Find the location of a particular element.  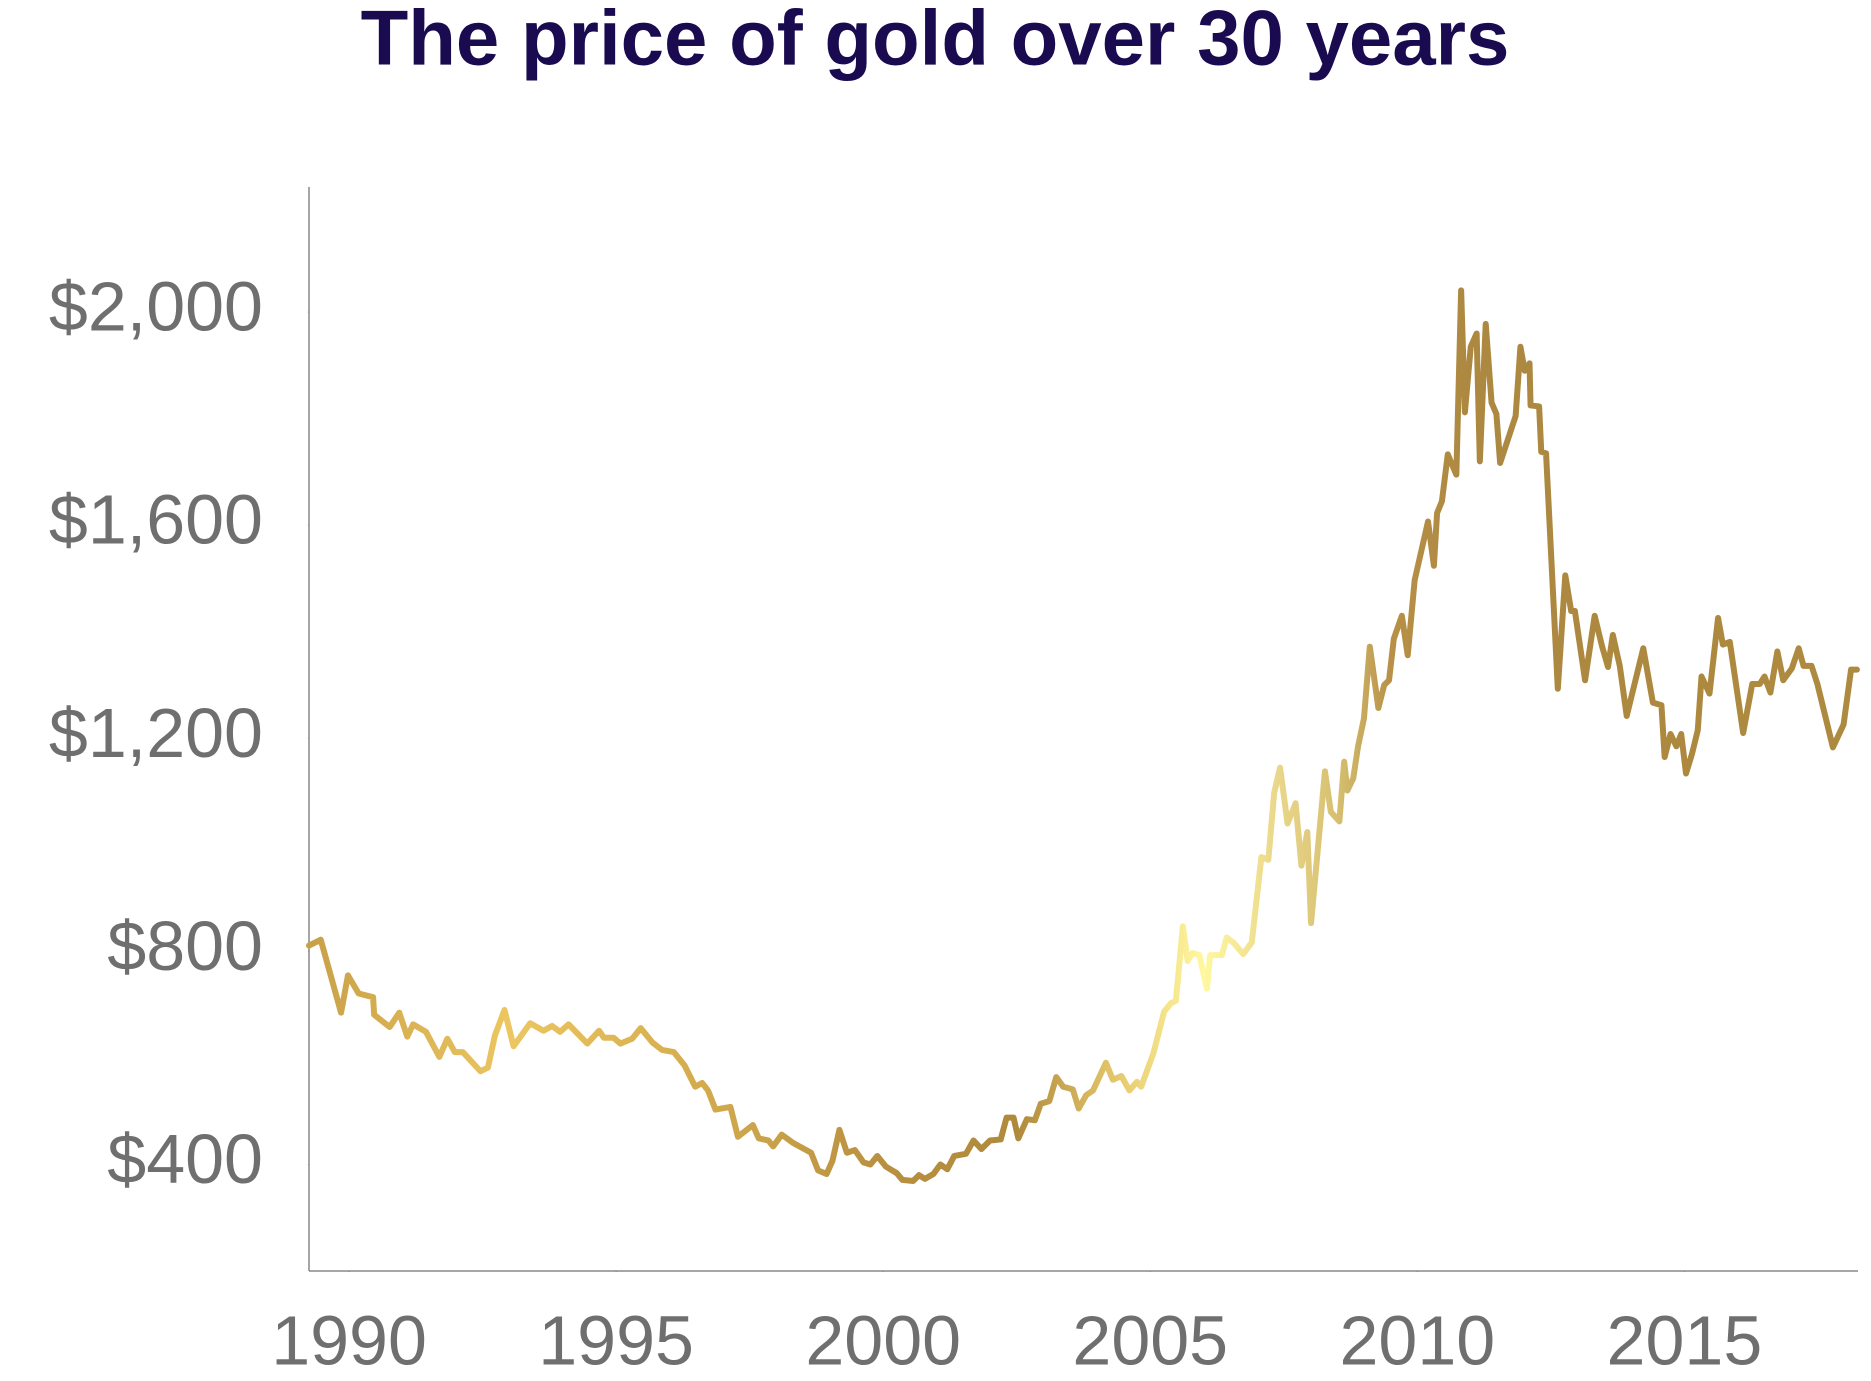

x-tick-label: 2015 is located at coordinates (1685, 1340).